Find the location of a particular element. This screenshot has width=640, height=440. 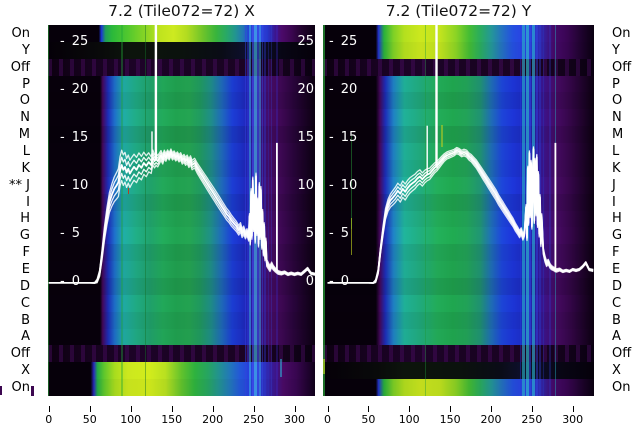

row-label: J is located at coordinates (614, 185).